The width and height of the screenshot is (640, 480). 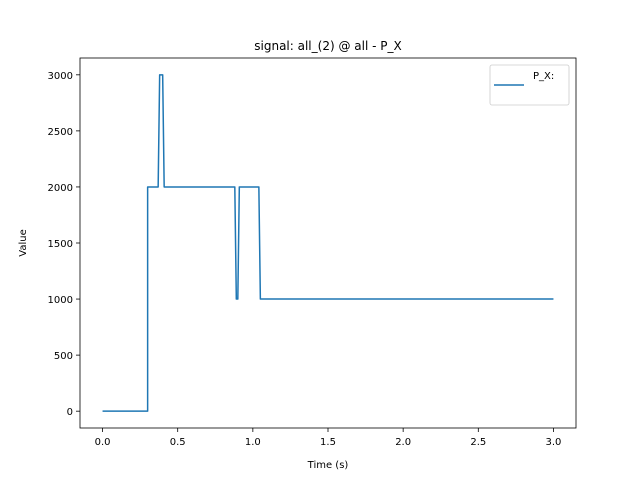 What do you see at coordinates (253, 442) in the screenshot?
I see `x-tick-label: 1.0` at bounding box center [253, 442].